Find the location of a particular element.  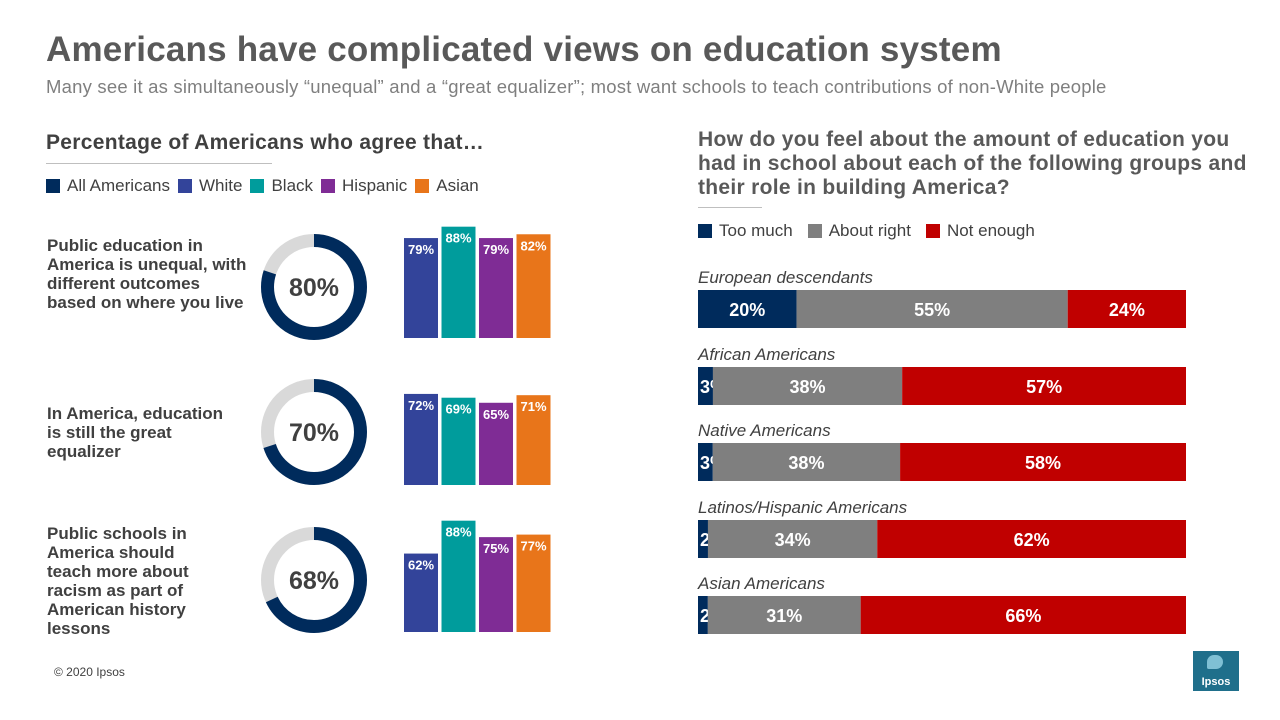

left-legend: All Americans White Black Hispanic Asian is located at coordinates (266, 186).